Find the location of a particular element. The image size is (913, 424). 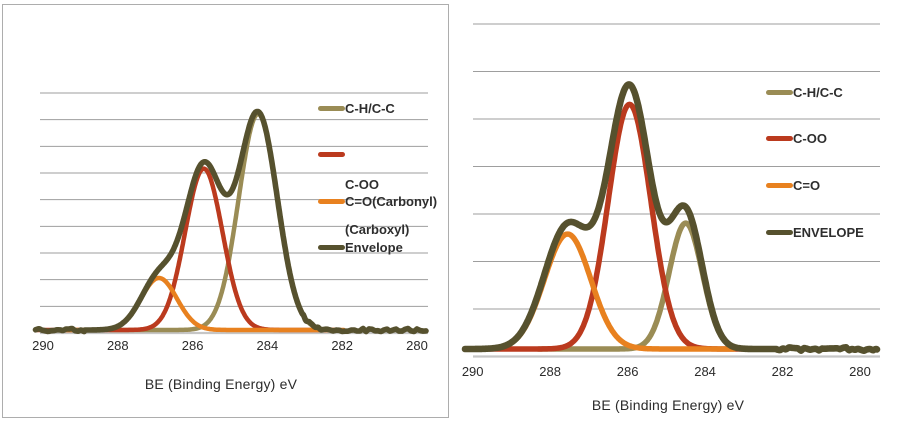

legend-label: C=O(Carbonyl) is located at coordinates (391, 201).